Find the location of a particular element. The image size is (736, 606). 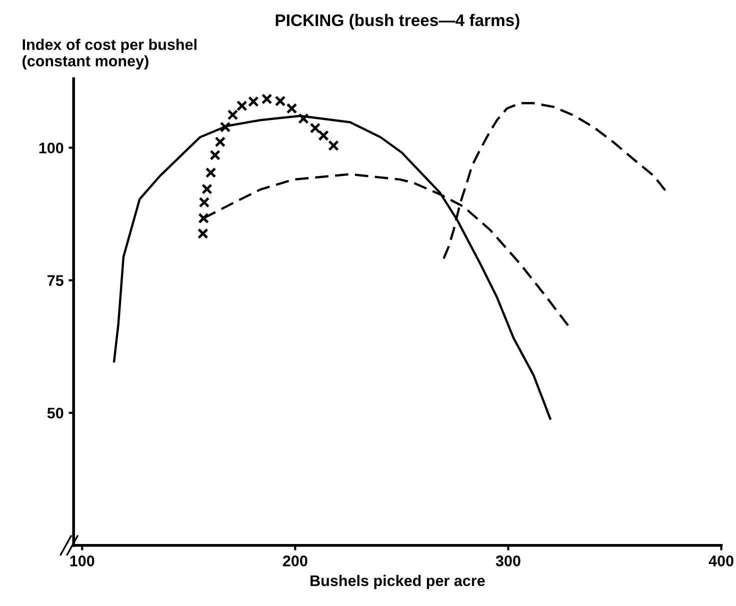

chart-title: PICKING (bush trees—4 farms) is located at coordinates (398, 22).